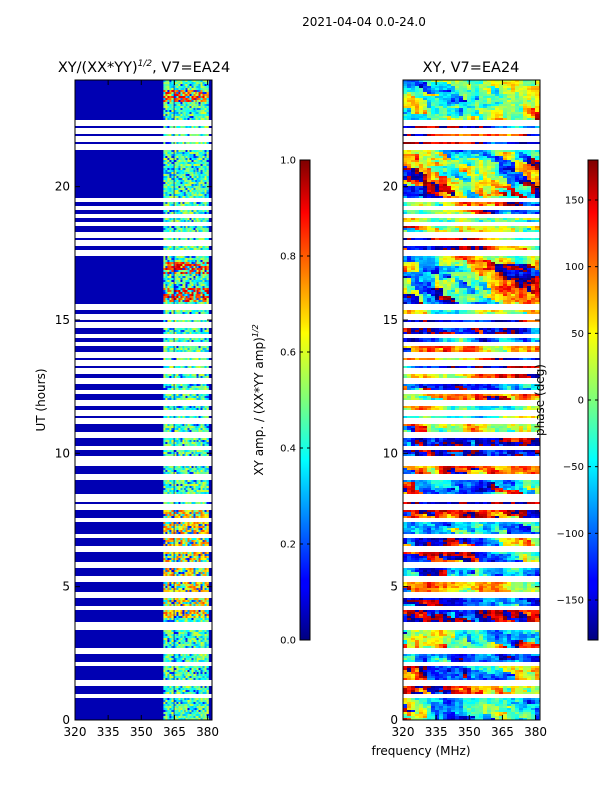 The image size is (600, 800). I want to click on left-xtick-label: 335, so click(108, 732).